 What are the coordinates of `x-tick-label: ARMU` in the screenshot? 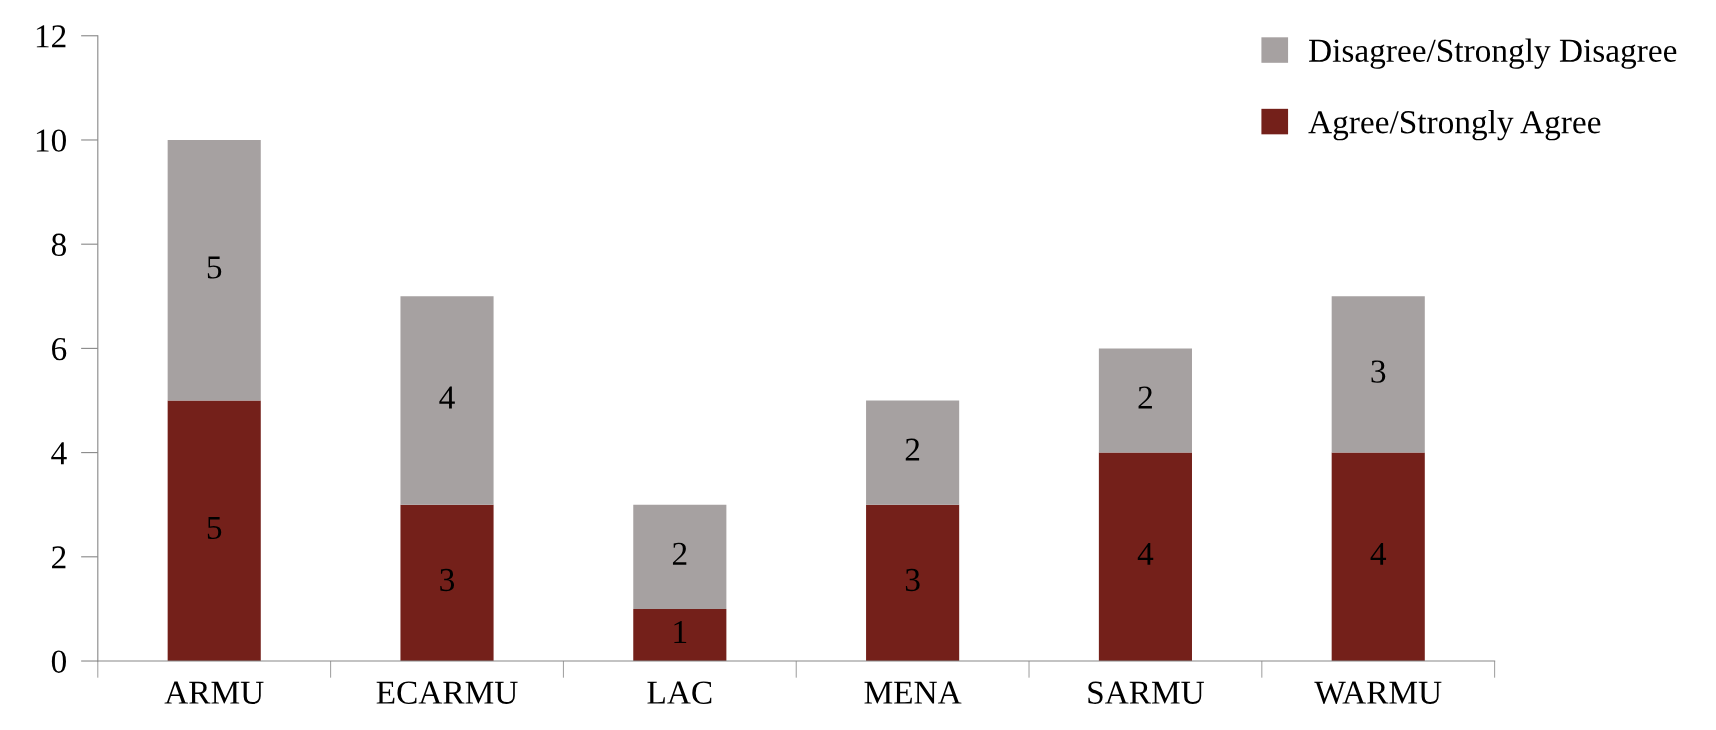 It's located at (214, 692).